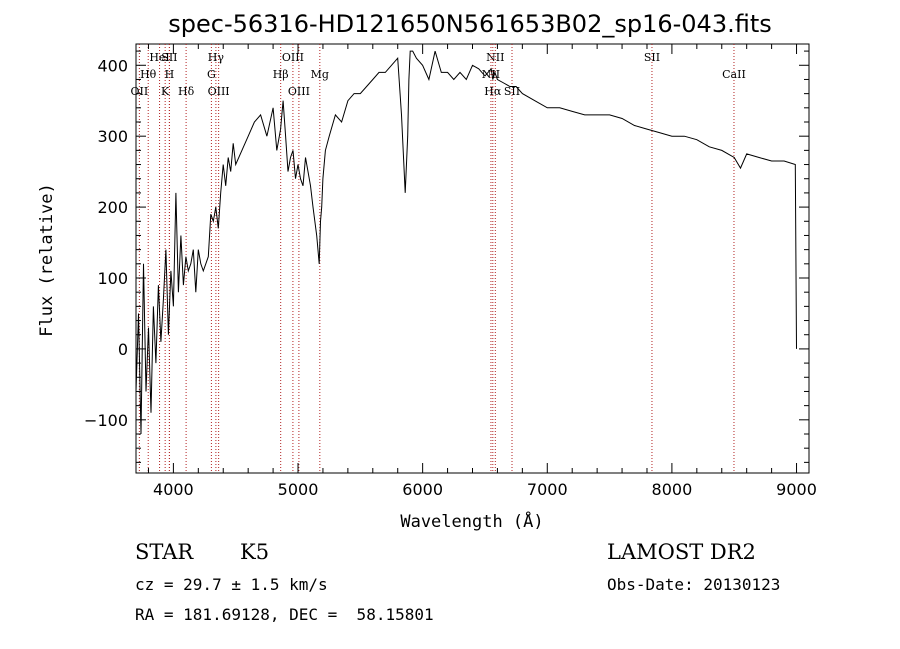 Image resolution: width=900 pixels, height=649 pixels. What do you see at coordinates (148, 74) in the screenshot?
I see `marker-label: Hθ` at bounding box center [148, 74].